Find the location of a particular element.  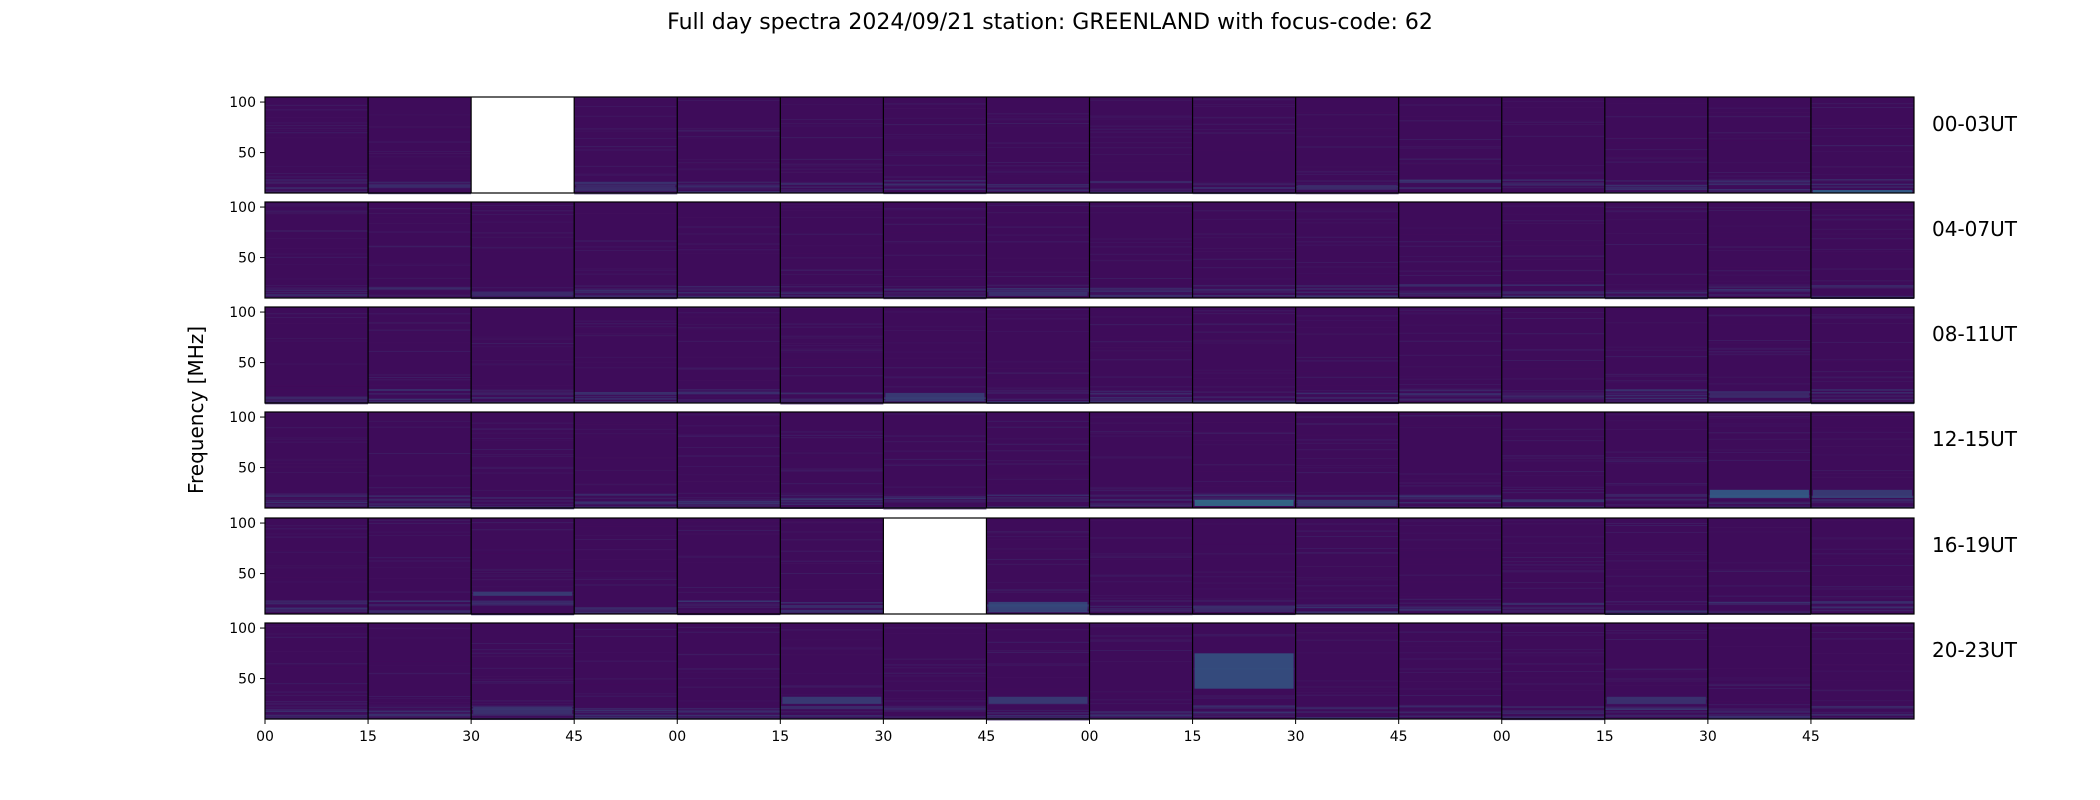

x-tick-label: 45 is located at coordinates (1811, 737).